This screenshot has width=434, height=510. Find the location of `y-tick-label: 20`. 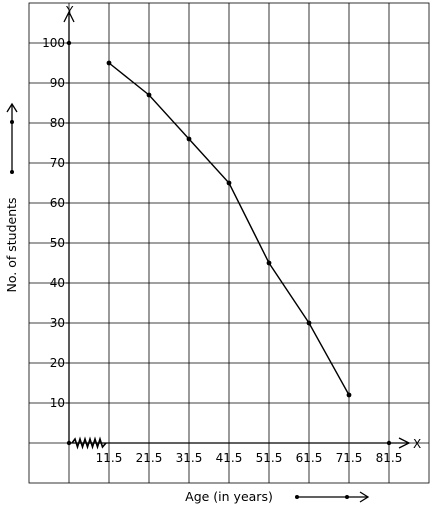

y-tick-label: 20 is located at coordinates (57, 363).